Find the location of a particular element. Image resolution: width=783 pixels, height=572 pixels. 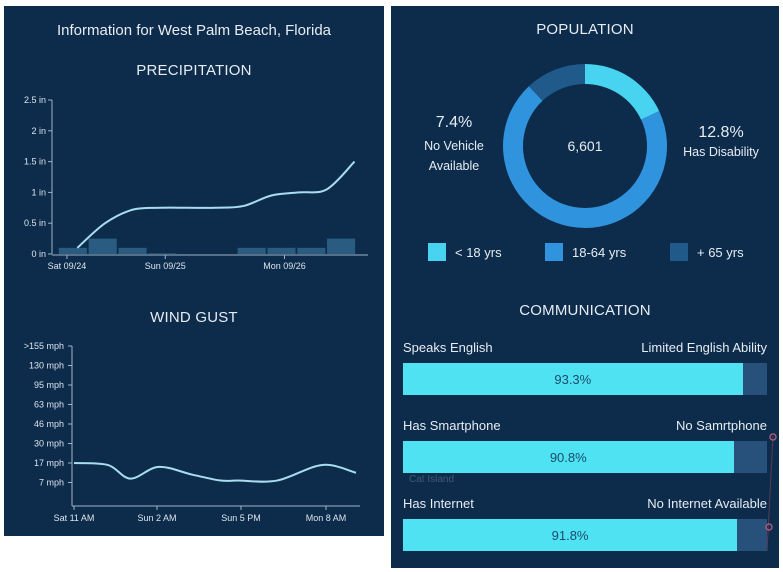

precip-y-tick-label: 0 in is located at coordinates (38, 254).